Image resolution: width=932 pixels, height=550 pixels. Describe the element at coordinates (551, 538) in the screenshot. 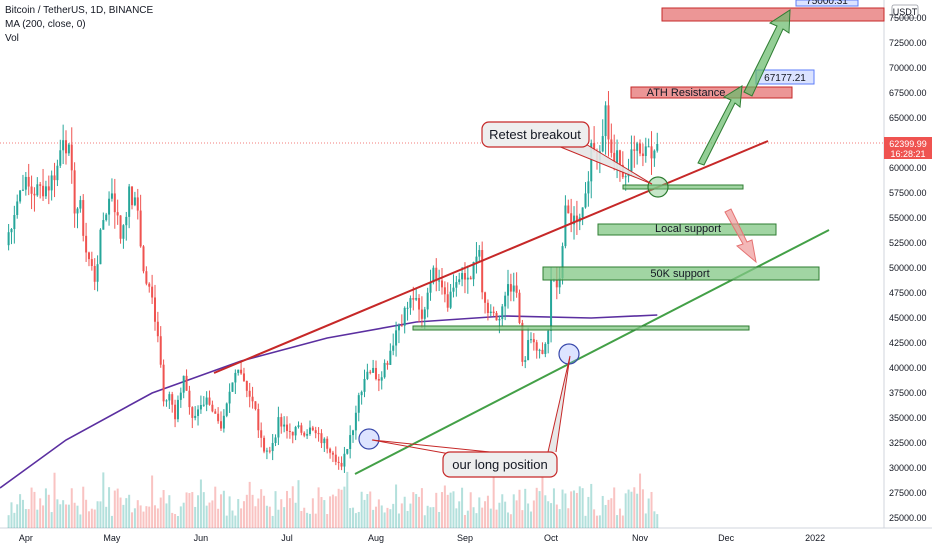

I see `x-tick-label: Oct` at that location.